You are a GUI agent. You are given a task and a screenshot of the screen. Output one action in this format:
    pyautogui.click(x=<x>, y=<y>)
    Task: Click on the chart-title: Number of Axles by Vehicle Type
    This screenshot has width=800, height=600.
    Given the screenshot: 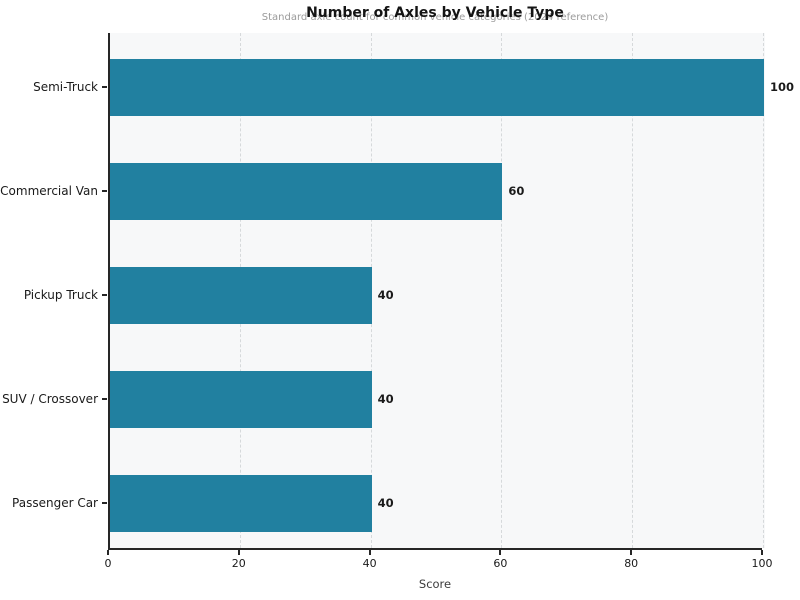 What is the action you would take?
    pyautogui.click(x=435, y=13)
    